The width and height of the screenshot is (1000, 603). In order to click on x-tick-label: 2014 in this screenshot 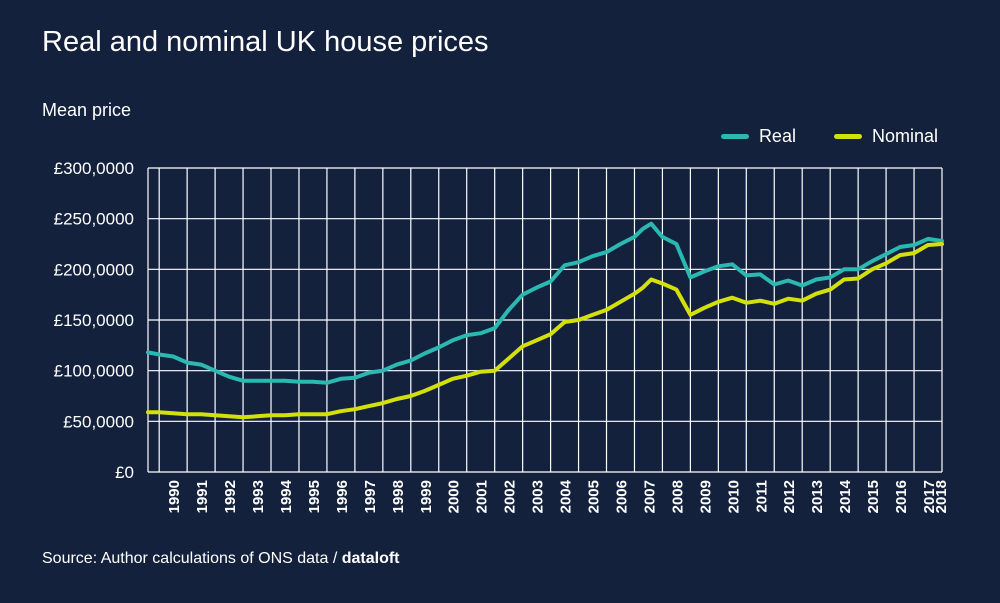, I will do `click(845, 496)`.